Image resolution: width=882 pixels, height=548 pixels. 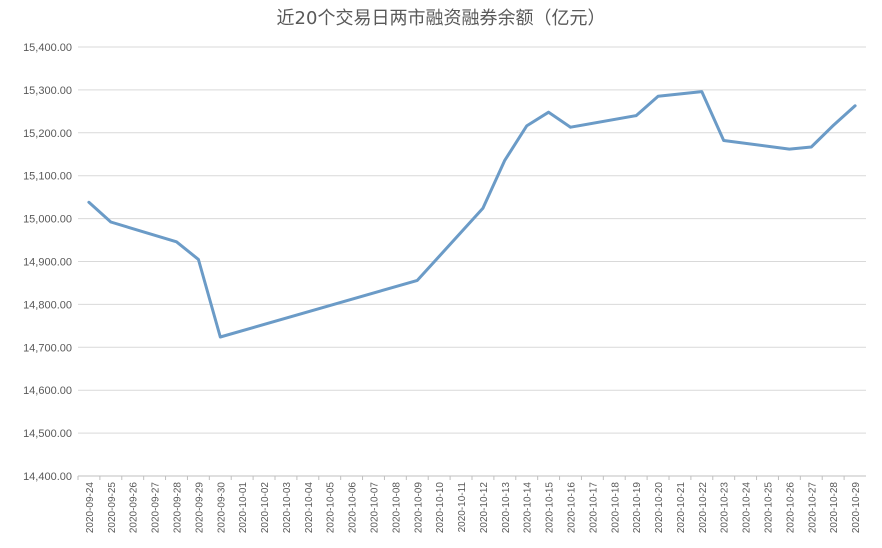 I want to click on x-tick-label: 2020-10-01, so click(x=243, y=508).